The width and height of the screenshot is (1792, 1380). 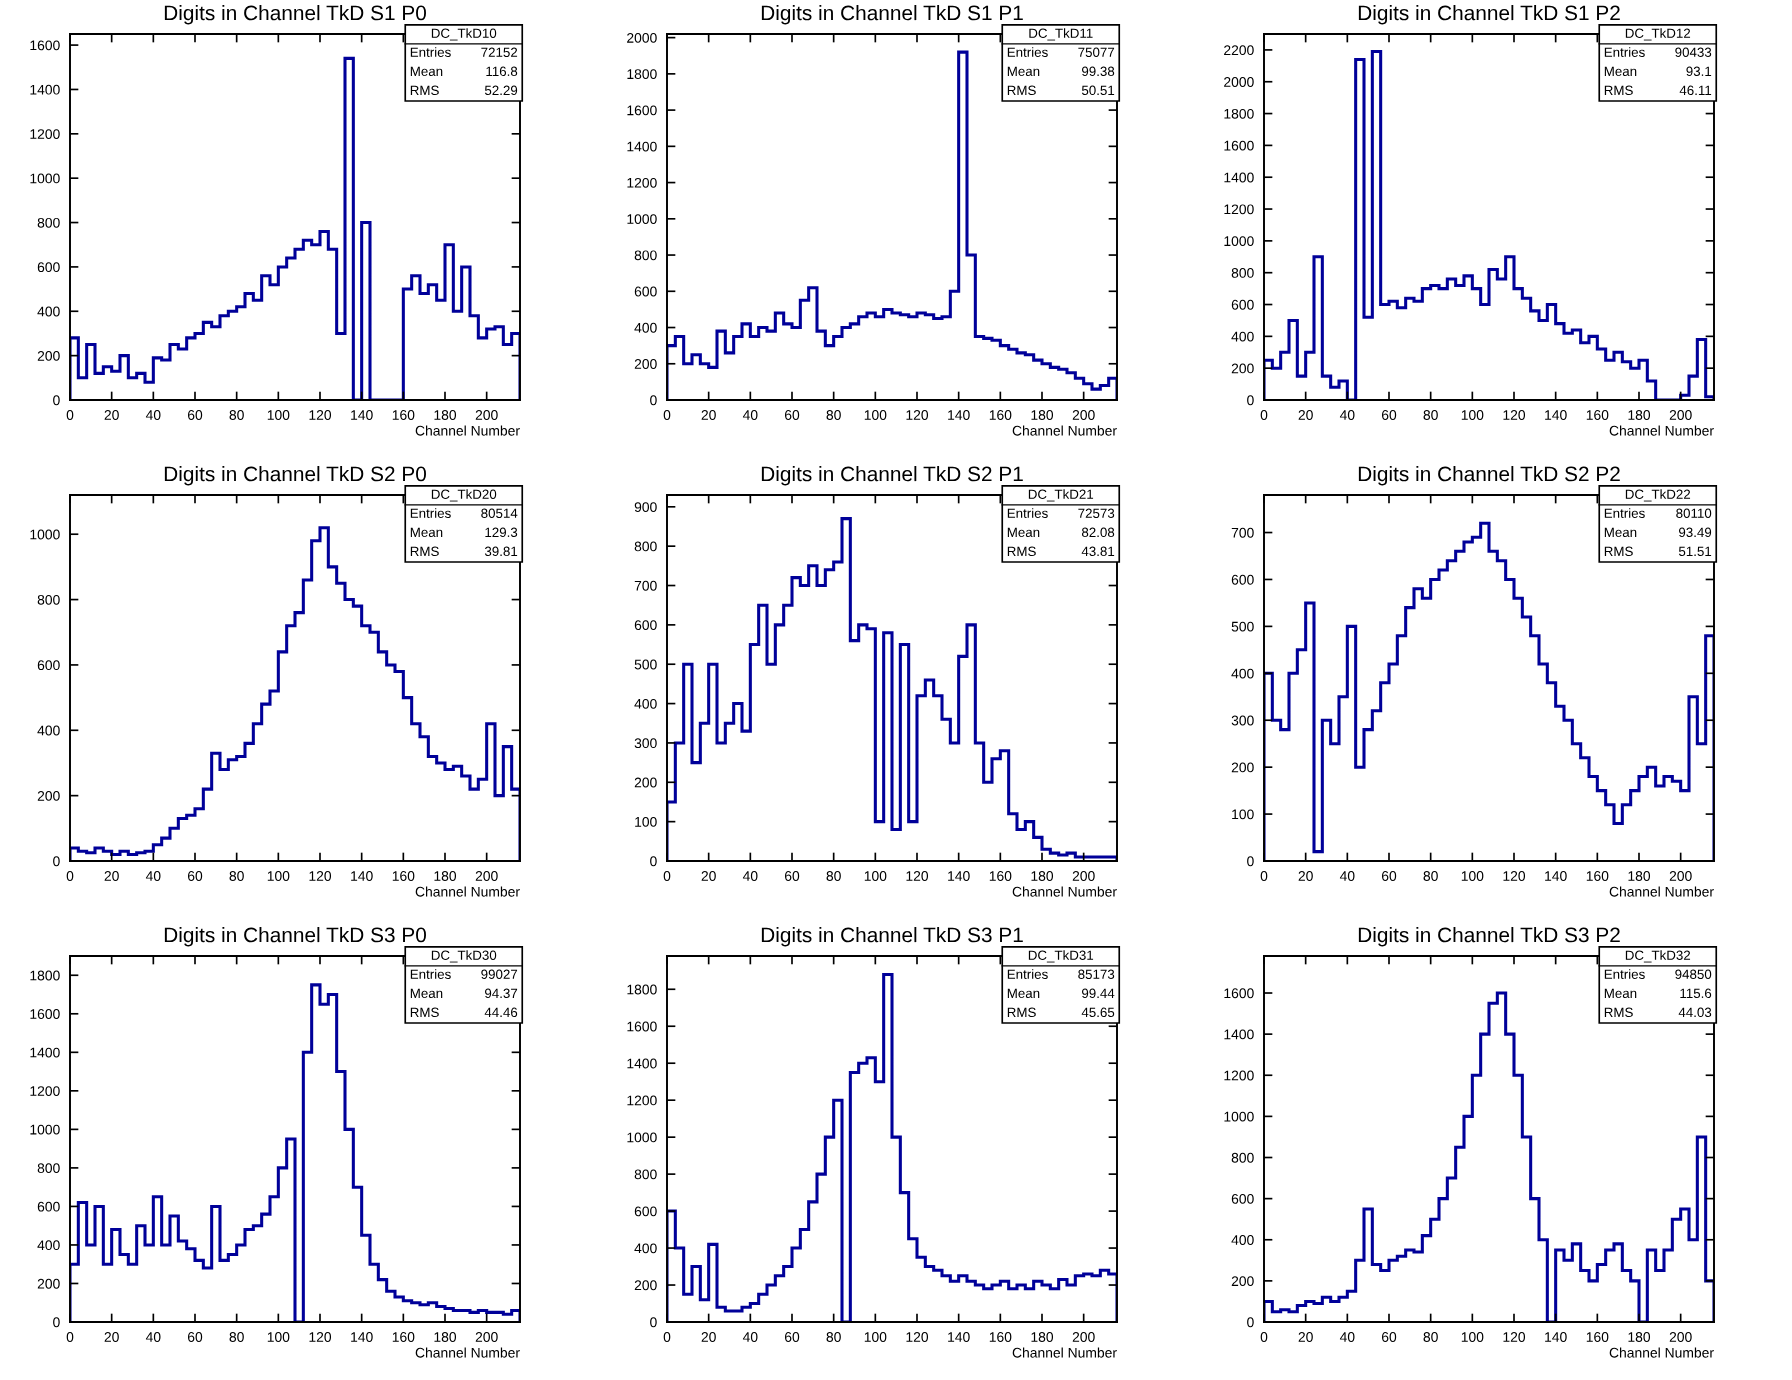 What do you see at coordinates (295, 15) in the screenshot?
I see `chart-title: Digits in Channel TkD S1 P0` at bounding box center [295, 15].